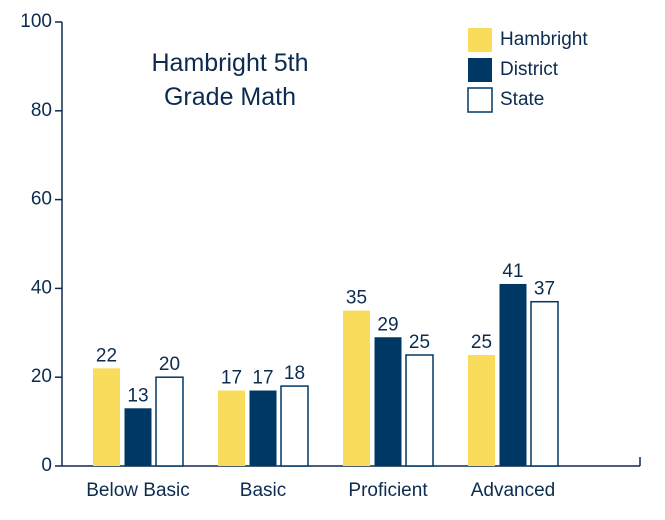 The height and width of the screenshot is (520, 665). Describe the element at coordinates (263, 490) in the screenshot. I see `x-tick-label: Basic` at that location.